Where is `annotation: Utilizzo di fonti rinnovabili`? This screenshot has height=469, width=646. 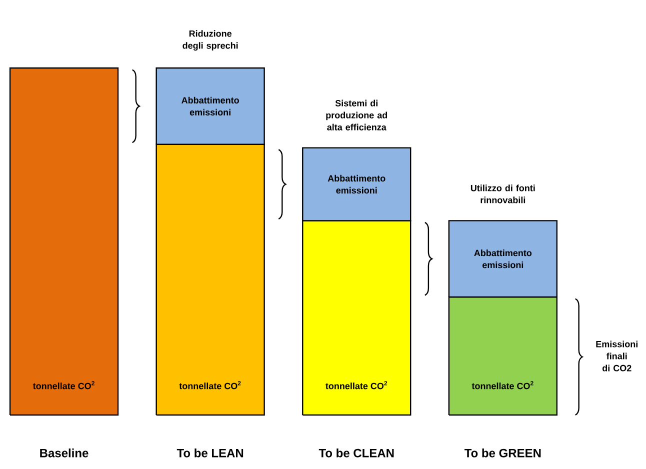
annotation: Utilizzo di fonti rinnovabili is located at coordinates (502, 194).